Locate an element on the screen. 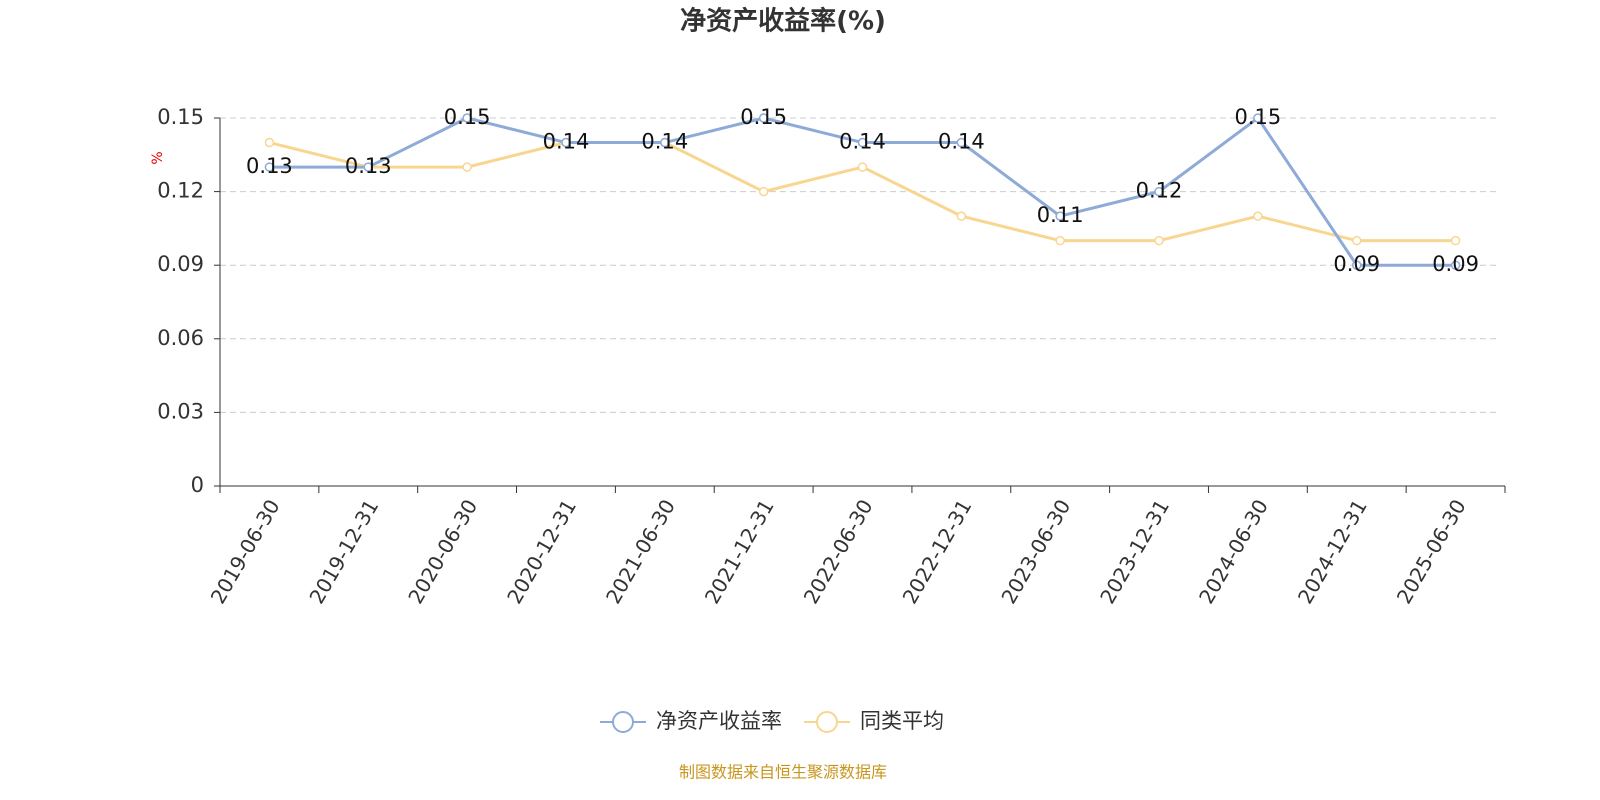  x-tick-label: 2022-12-31 is located at coordinates (937, 551).